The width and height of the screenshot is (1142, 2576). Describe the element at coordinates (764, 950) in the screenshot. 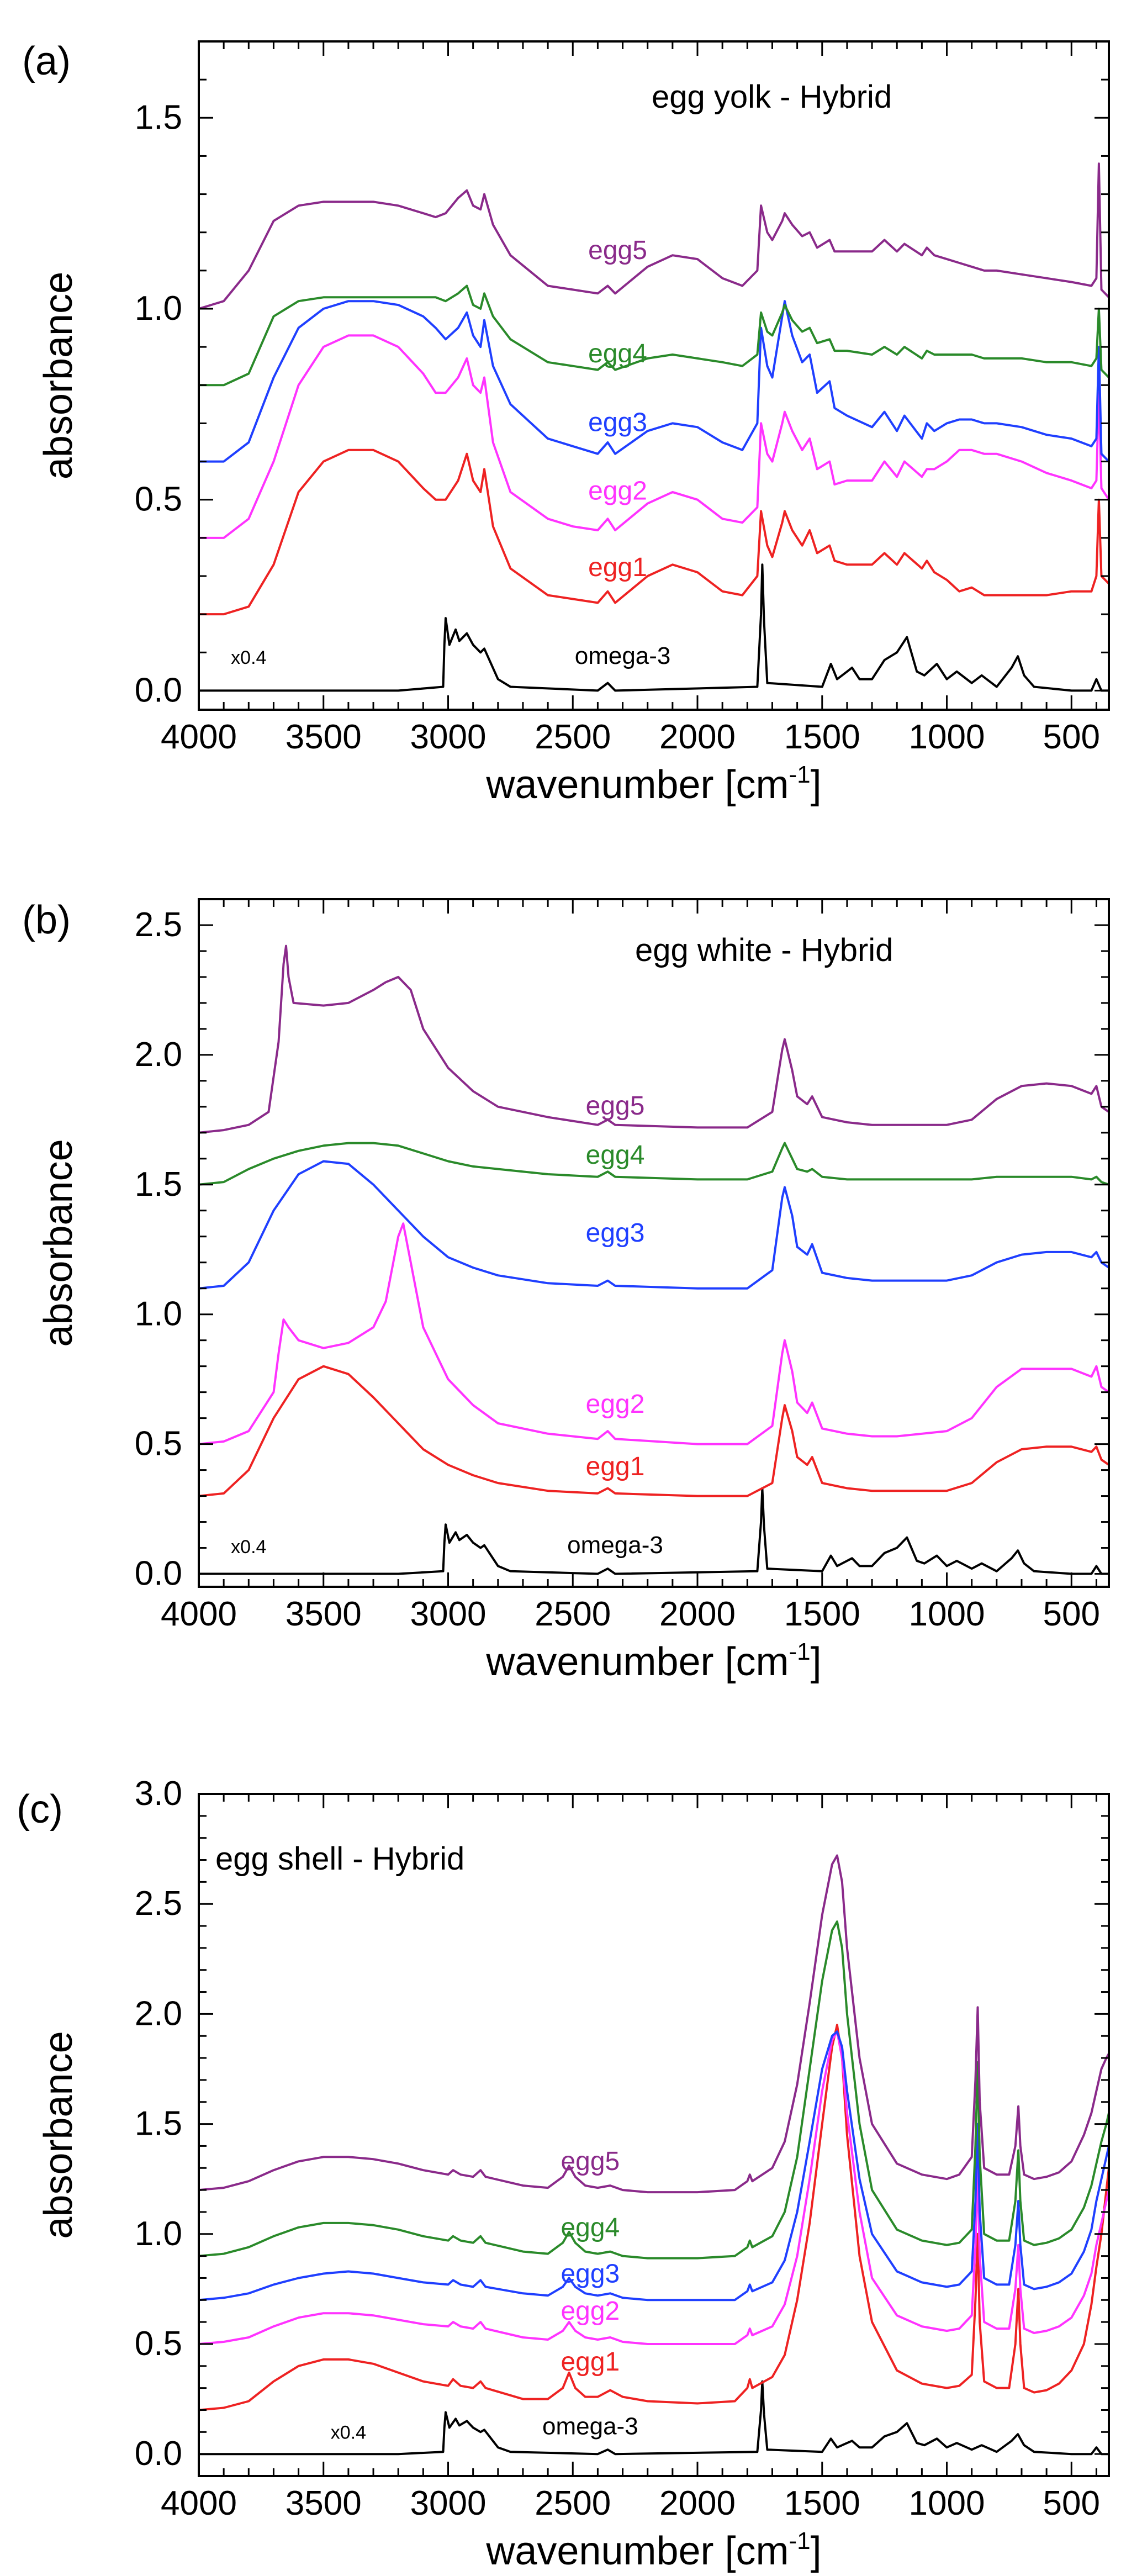

I see `panel-title: egg white - Hybrid` at that location.